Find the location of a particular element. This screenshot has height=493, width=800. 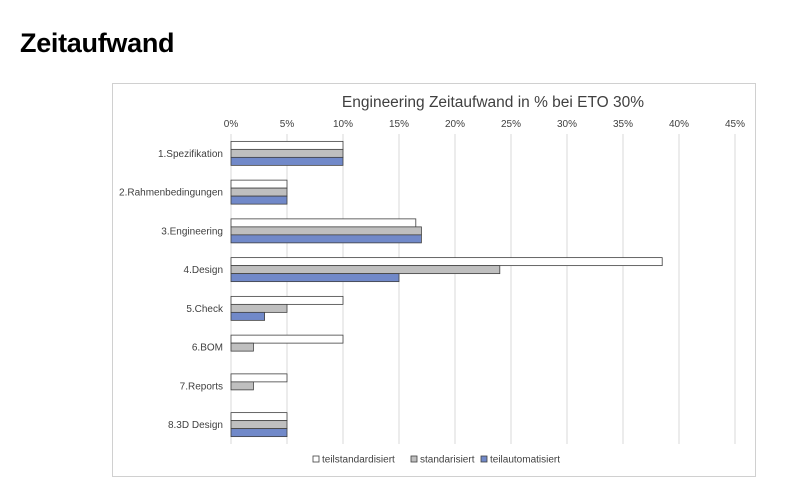

category-label: 8.3D Design is located at coordinates (195, 425).